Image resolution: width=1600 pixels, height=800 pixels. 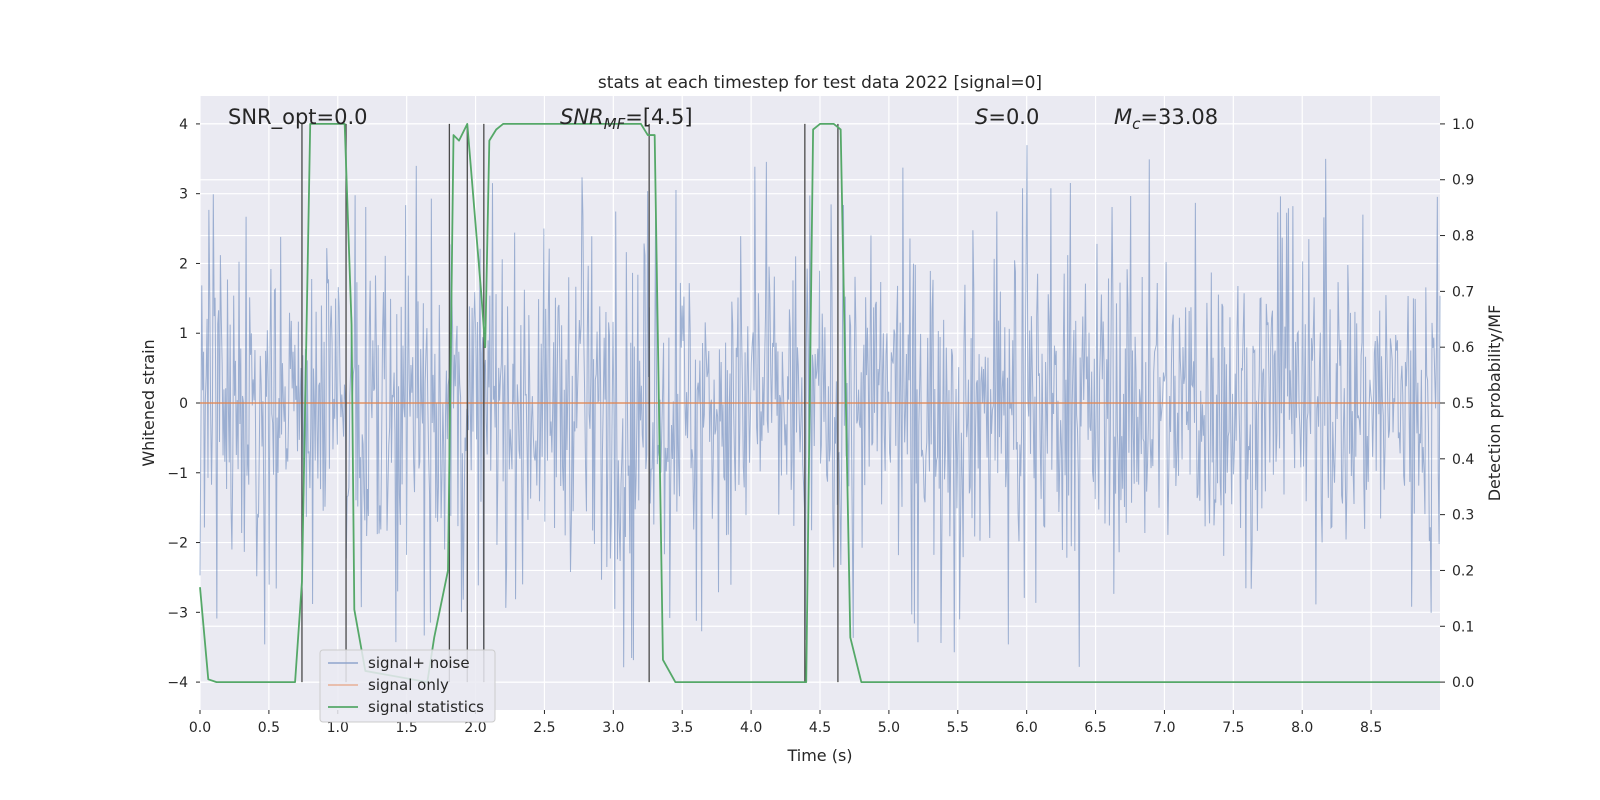 What do you see at coordinates (820, 728) in the screenshot?
I see `x-tick-label: 4.5` at bounding box center [820, 728].